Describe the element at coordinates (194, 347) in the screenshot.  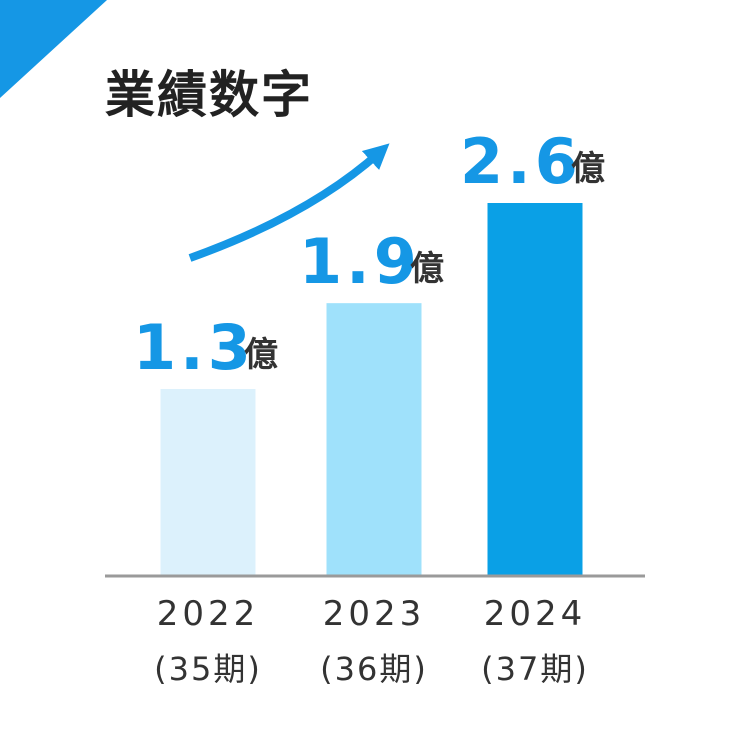
I see `value-label-2022: 1.3` at that location.